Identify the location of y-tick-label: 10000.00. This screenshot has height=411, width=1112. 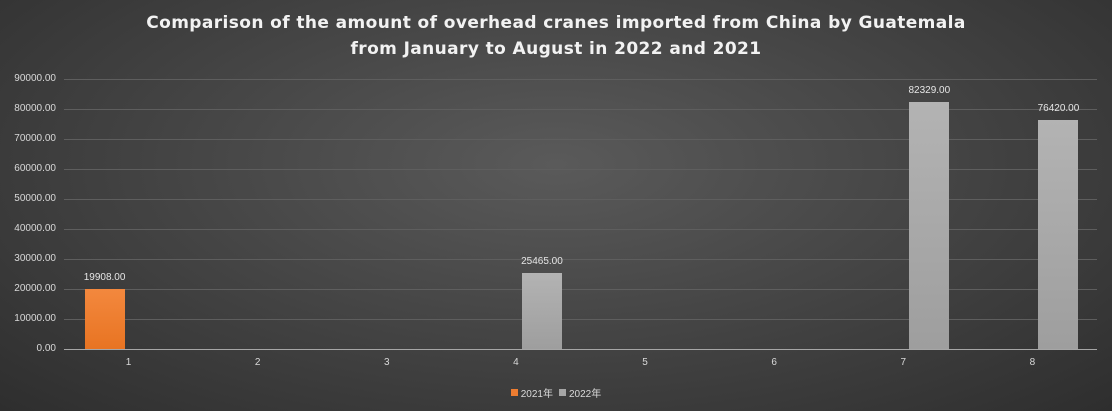
(35, 318).